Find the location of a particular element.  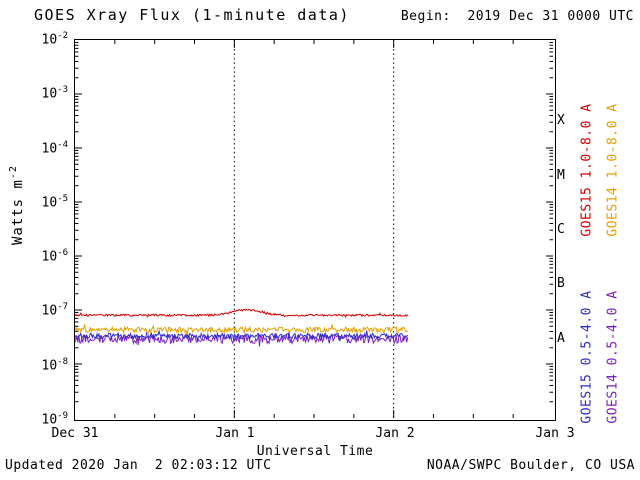

y-tick-label: 10⁻⁸ is located at coordinates (55, 365).